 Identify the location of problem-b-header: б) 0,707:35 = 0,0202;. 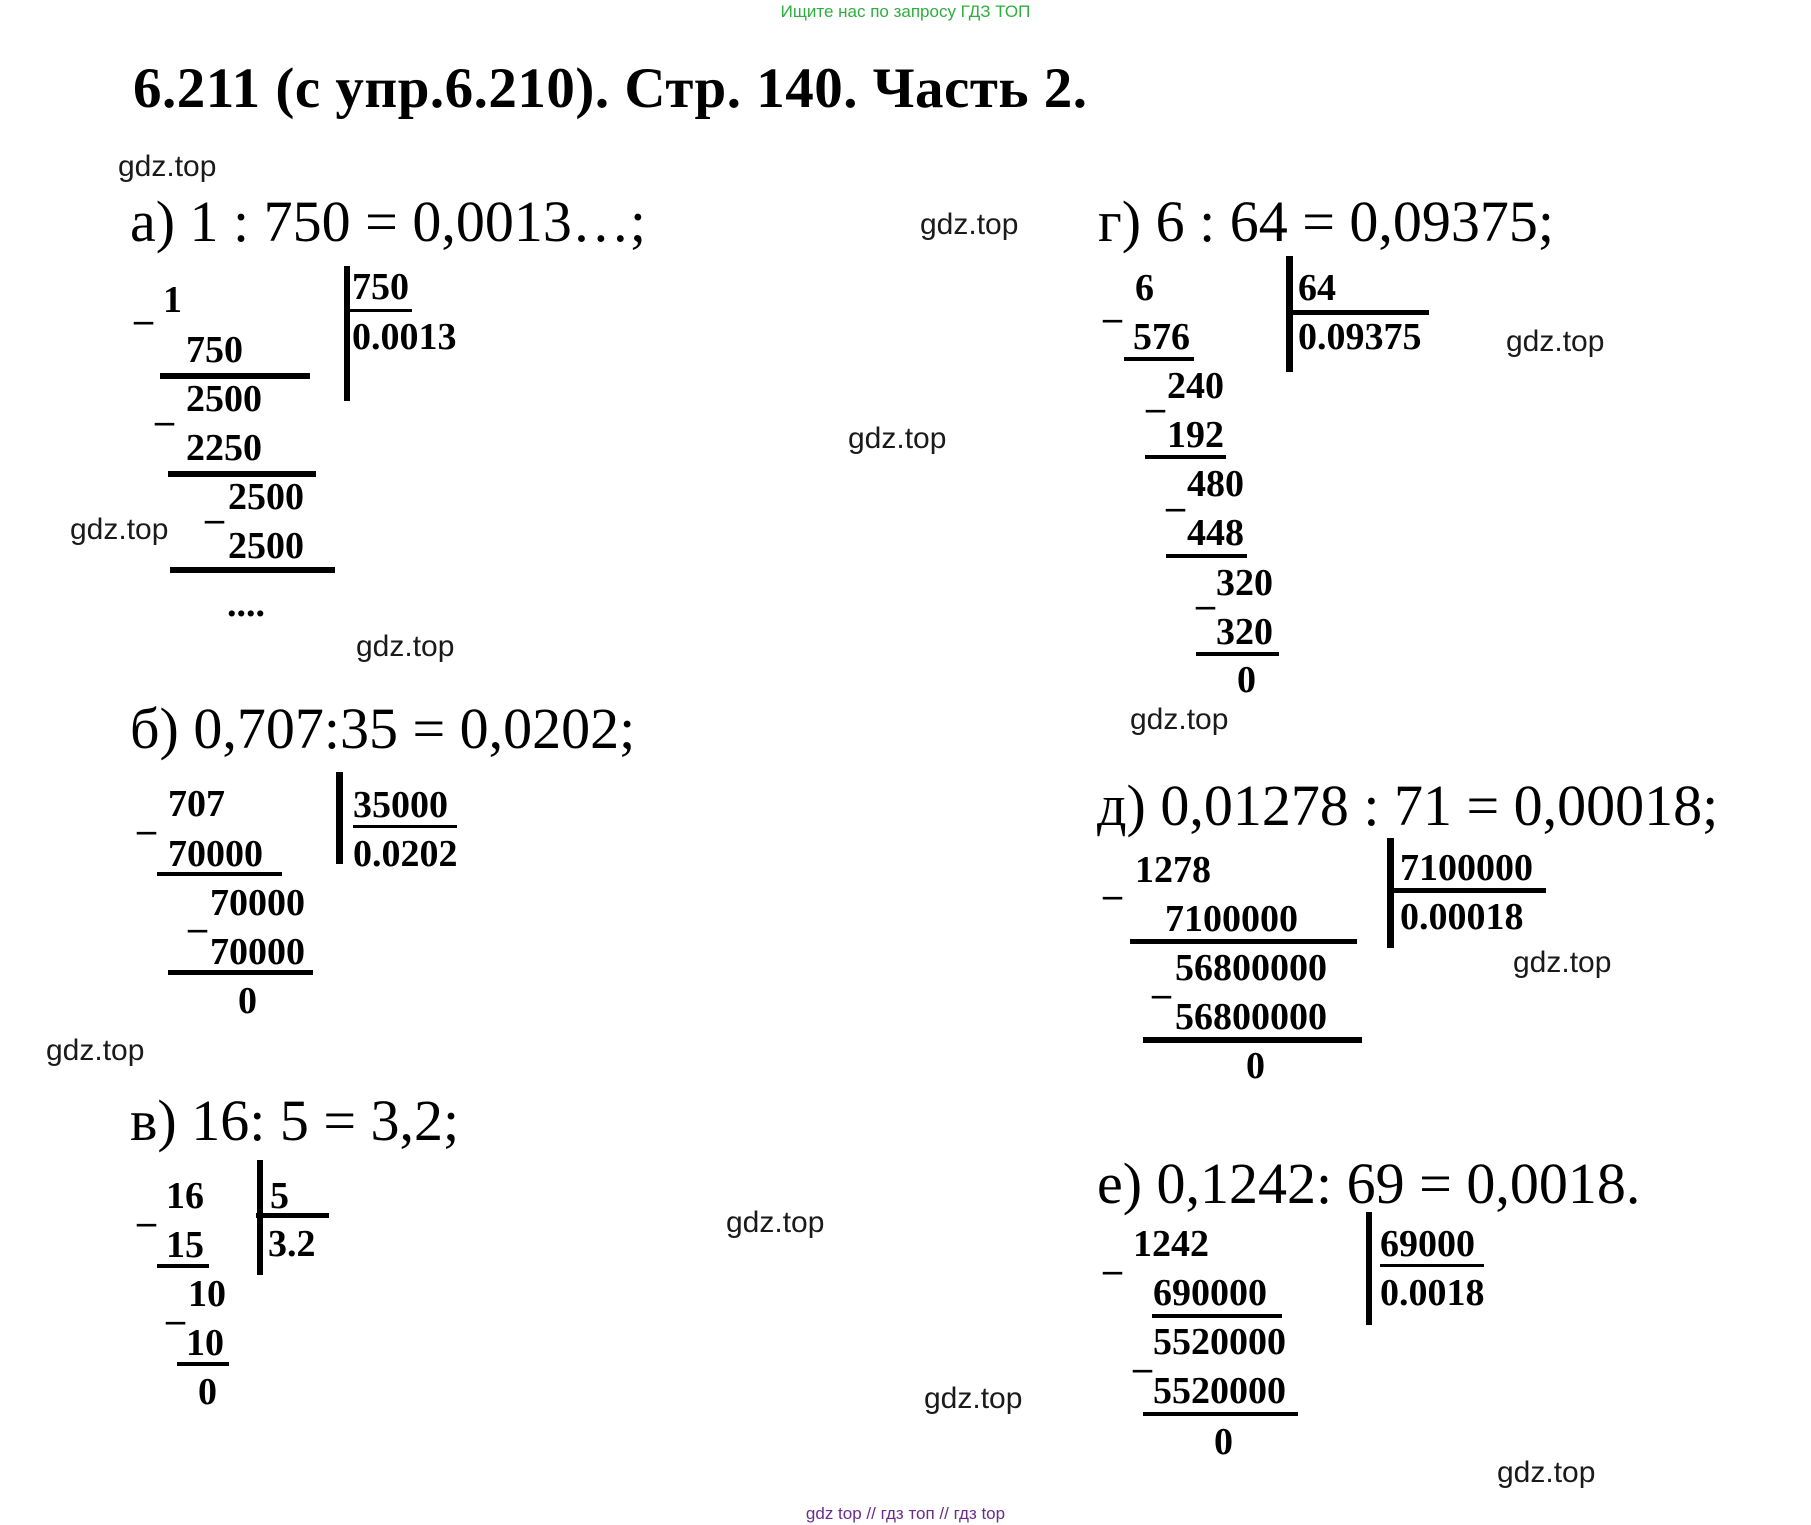
(383, 728).